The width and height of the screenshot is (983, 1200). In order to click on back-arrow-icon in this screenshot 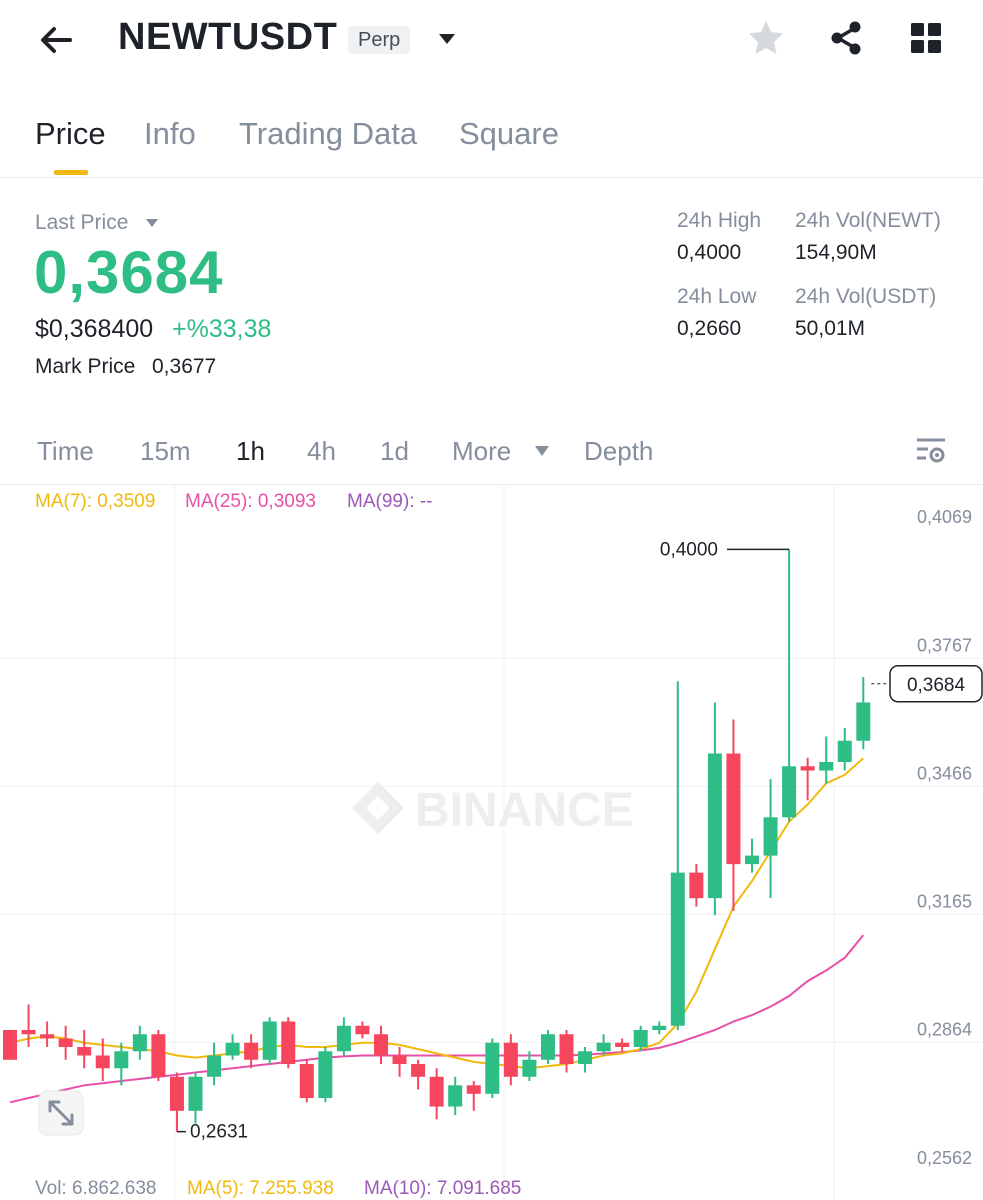, I will do `click(56, 40)`.